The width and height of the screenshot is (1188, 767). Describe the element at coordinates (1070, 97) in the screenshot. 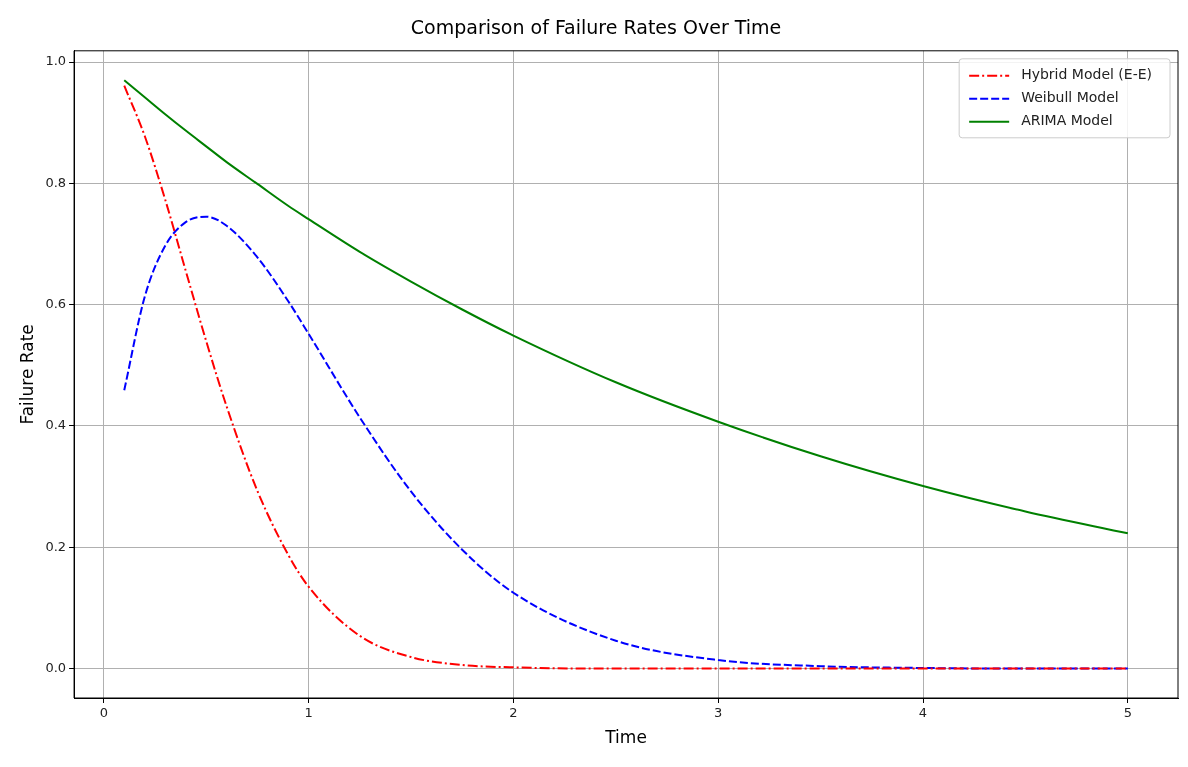

I see `legend-label: Weibull Model` at that location.